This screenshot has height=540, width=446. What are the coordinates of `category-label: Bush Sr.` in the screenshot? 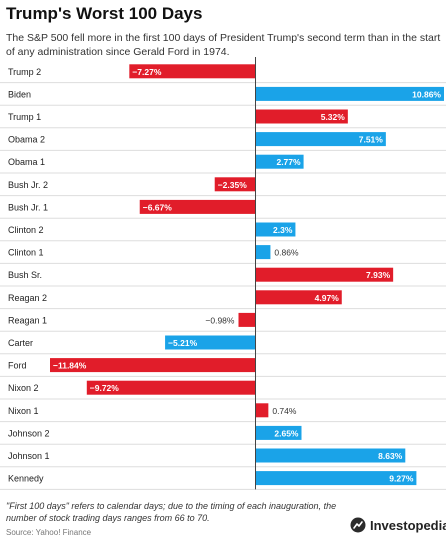 It's located at (25, 275).